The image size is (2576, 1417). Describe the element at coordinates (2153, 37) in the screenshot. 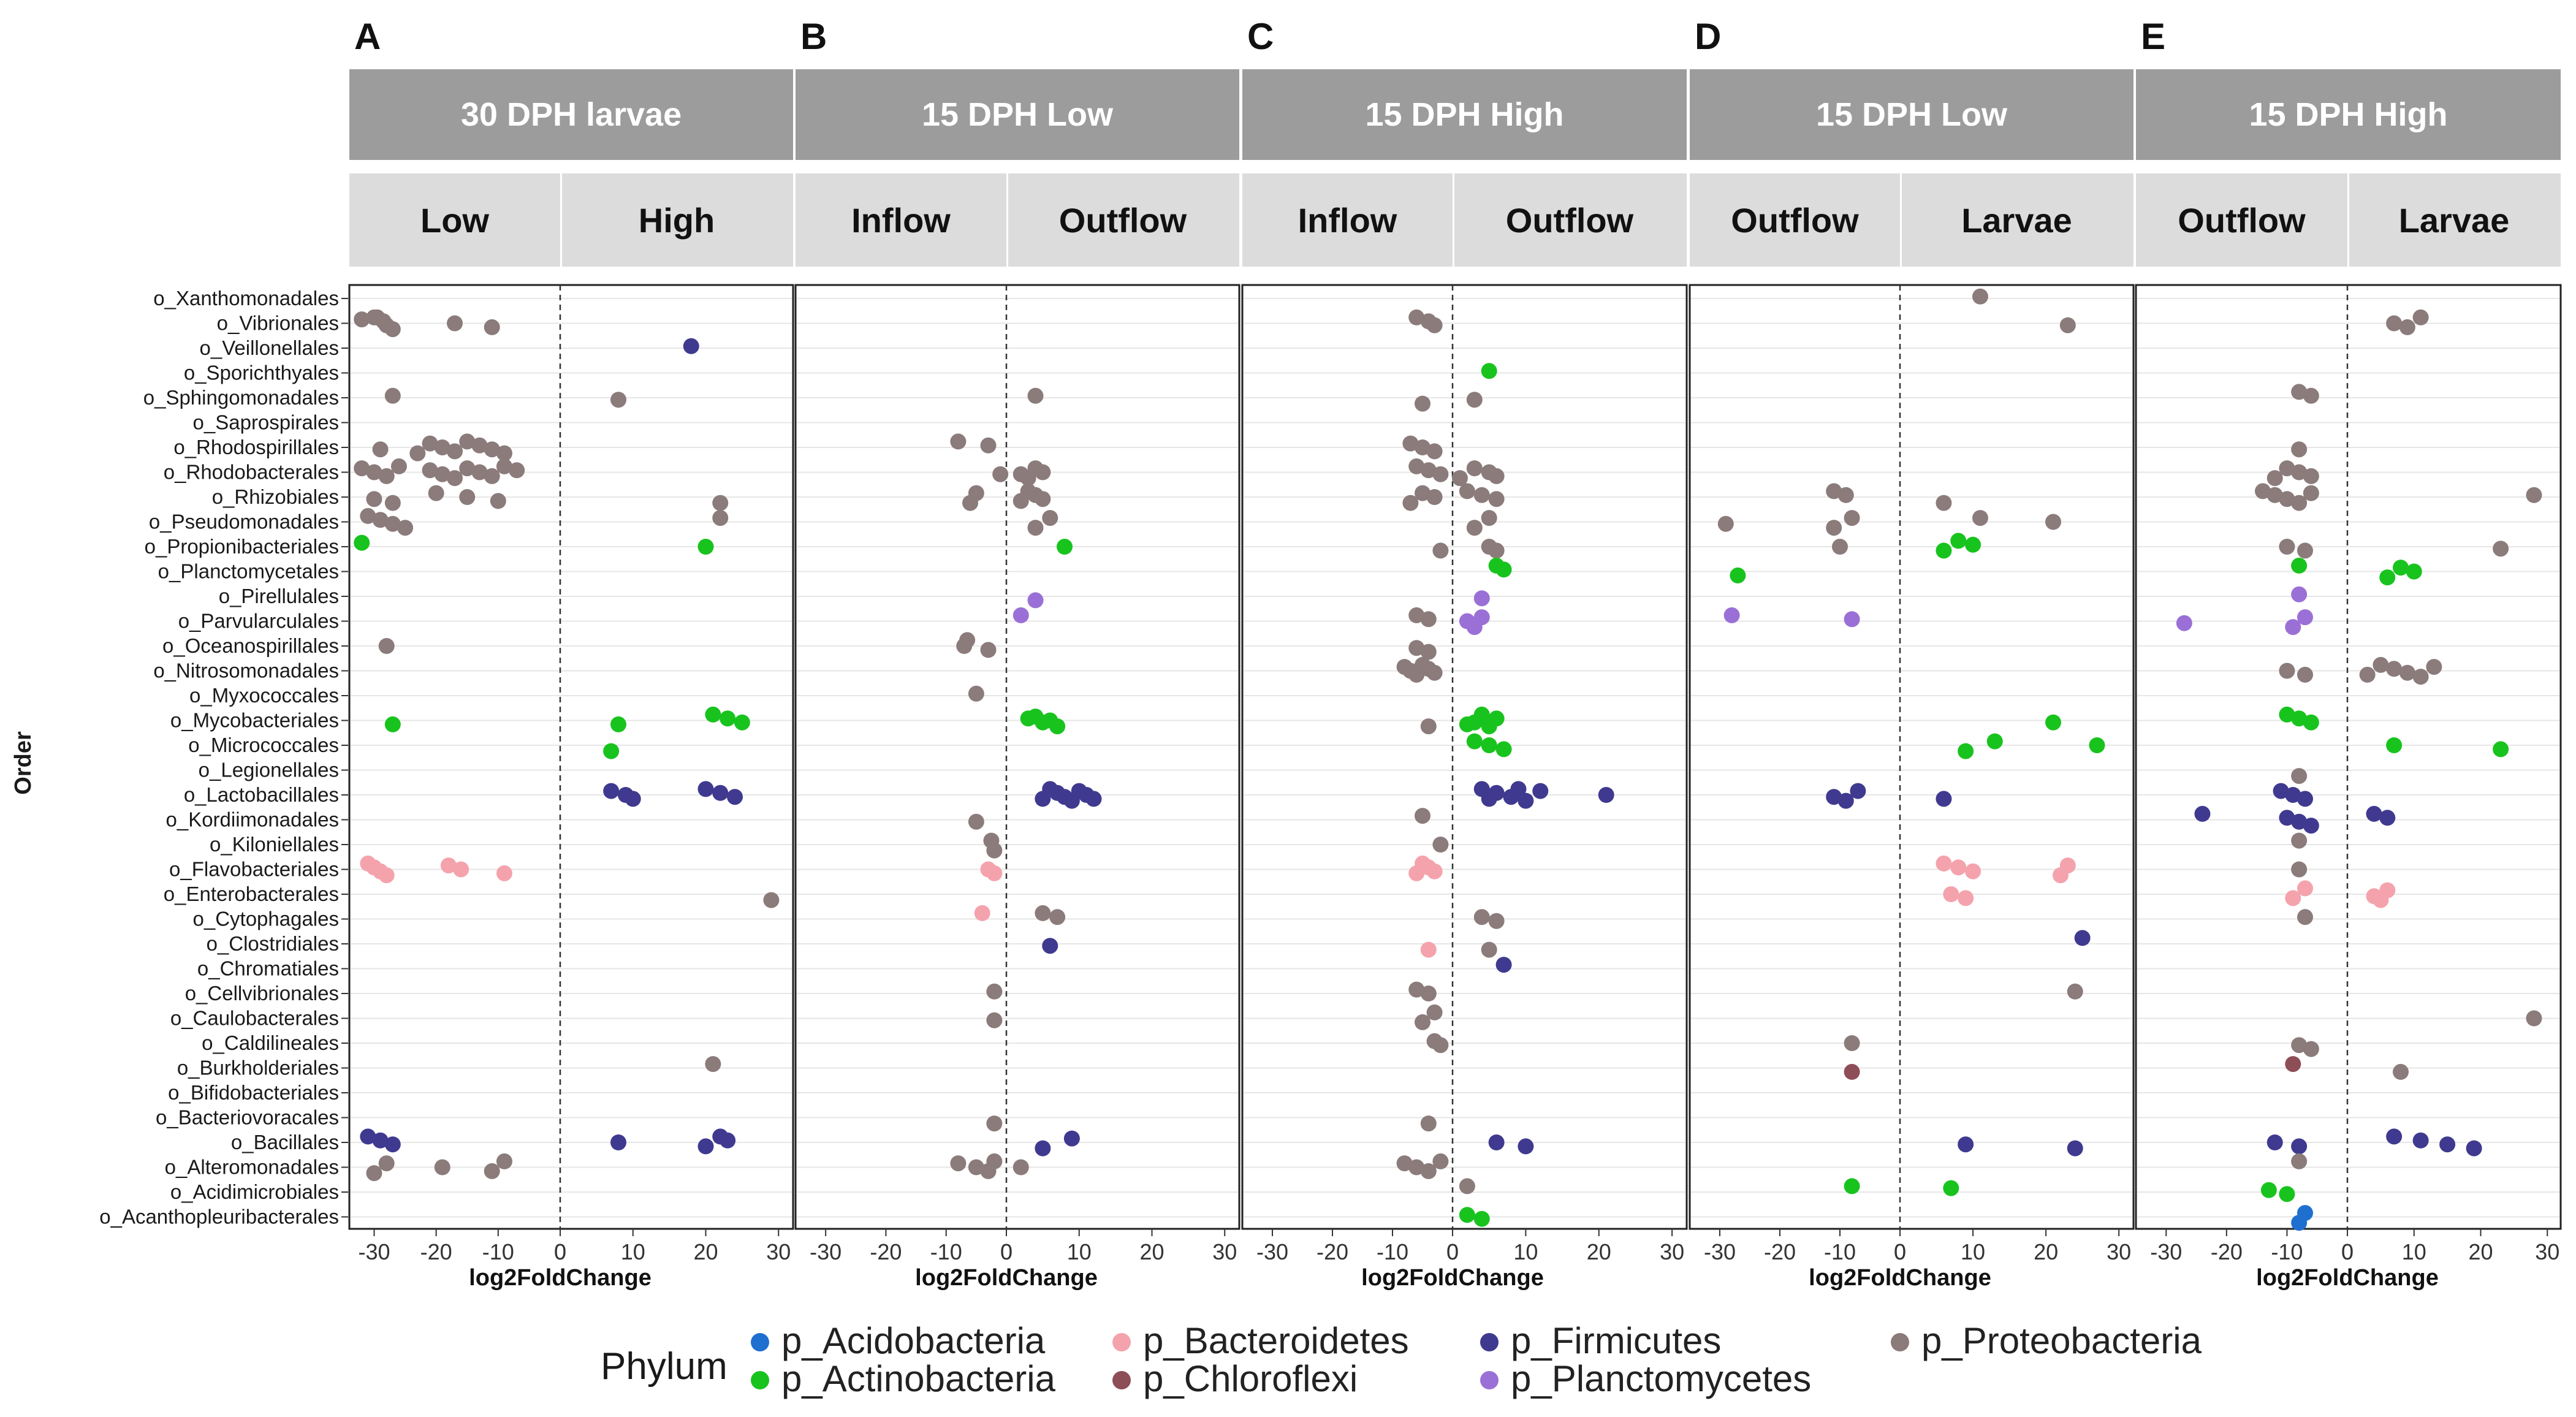

I see `panel-letter: E` at that location.